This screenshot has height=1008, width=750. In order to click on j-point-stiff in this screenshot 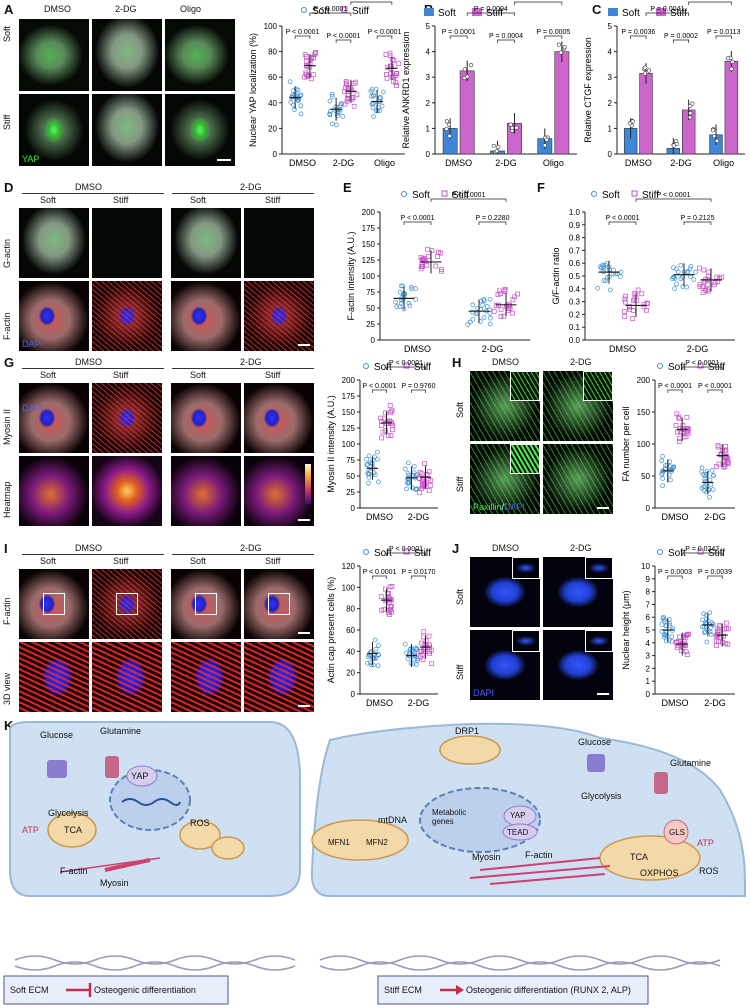, I will do `click(723, 636)`.